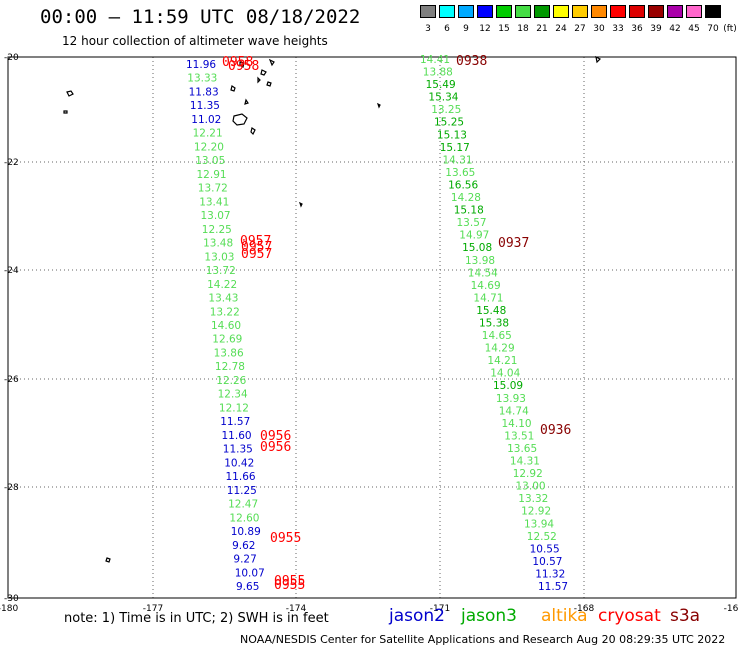  Describe the element at coordinates (472, 223) in the screenshot. I see `wave-height-value: 13.57` at that location.